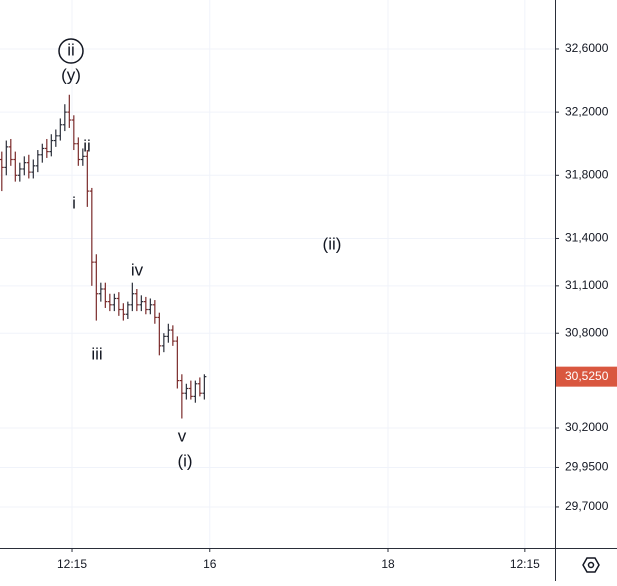 This screenshot has width=617, height=586. Describe the element at coordinates (74, 202) in the screenshot. I see `wave-label: i` at that location.